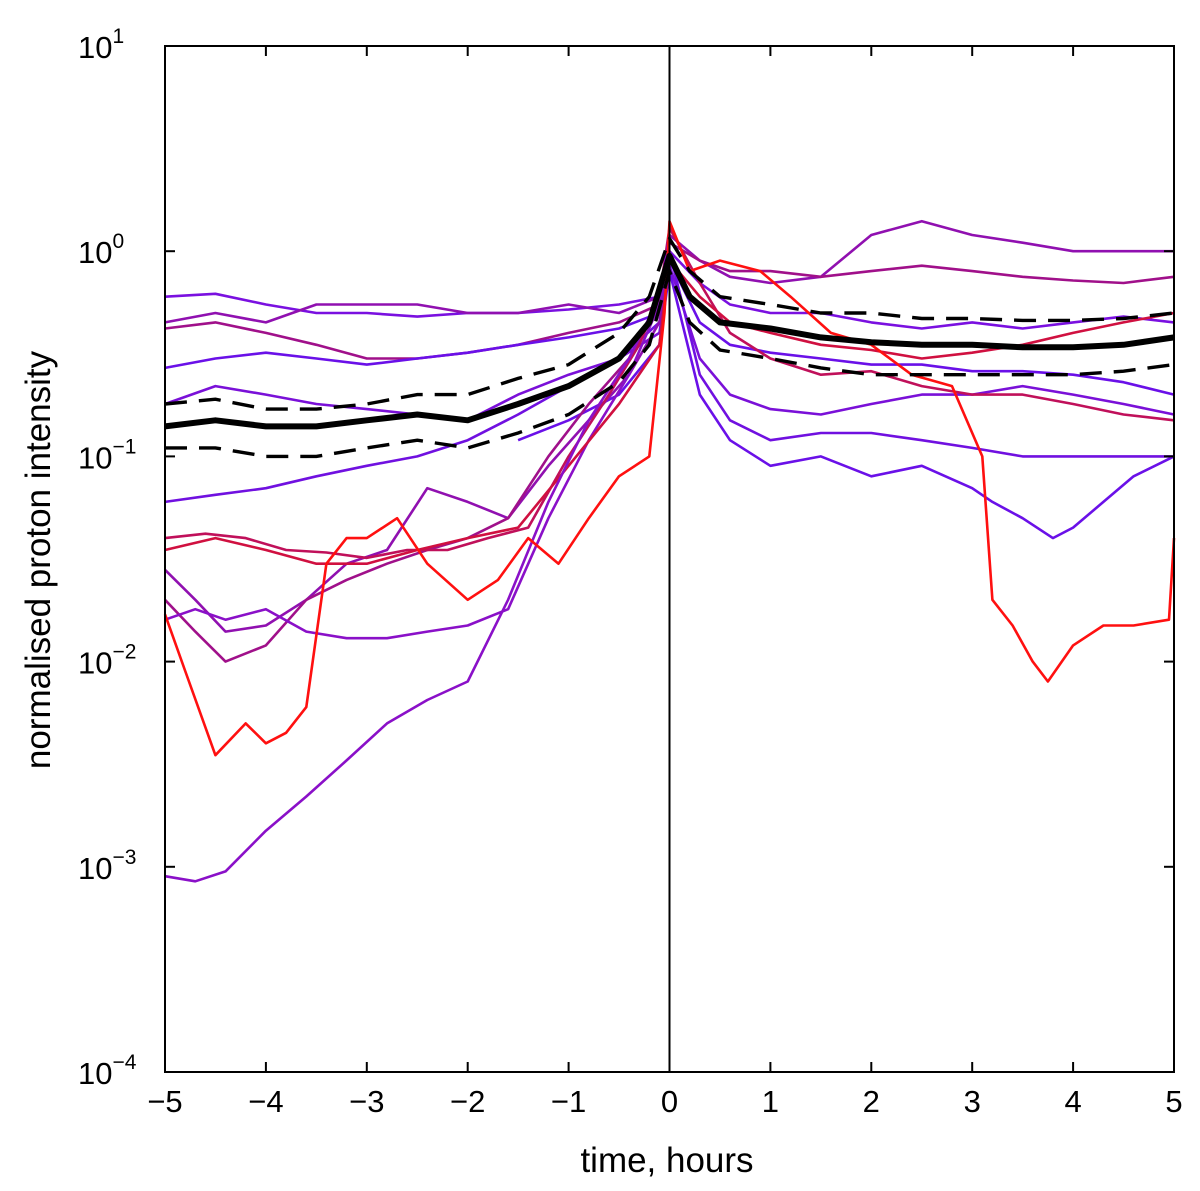 This screenshot has height=1191, width=1200. I want to click on x-tick-label: 0, so click(669, 1101).